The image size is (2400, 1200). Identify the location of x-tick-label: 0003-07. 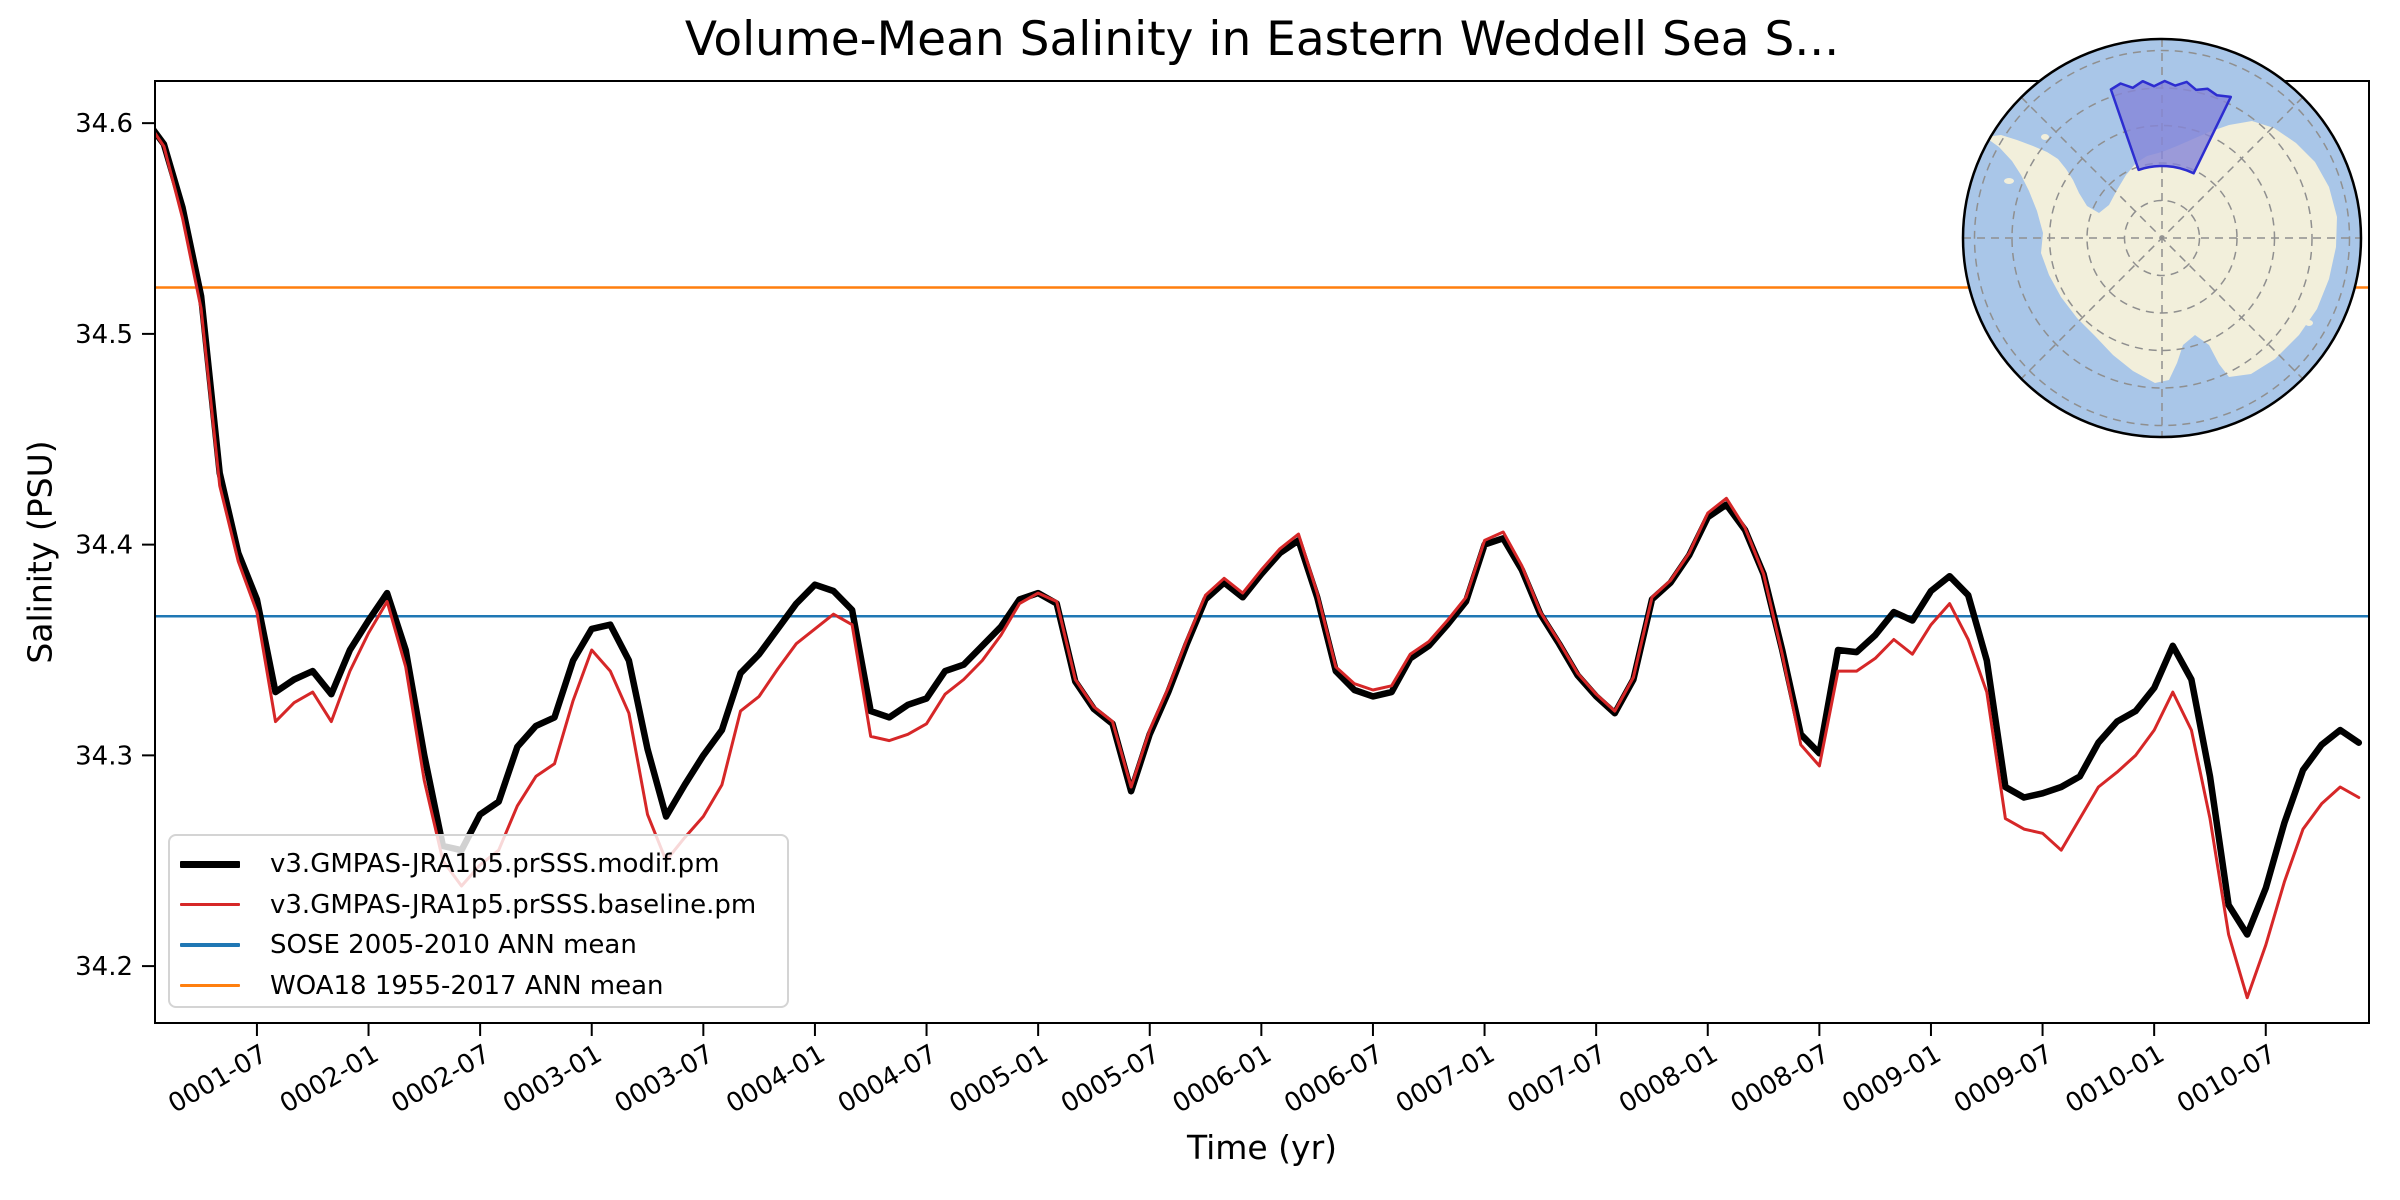
(664, 1079).